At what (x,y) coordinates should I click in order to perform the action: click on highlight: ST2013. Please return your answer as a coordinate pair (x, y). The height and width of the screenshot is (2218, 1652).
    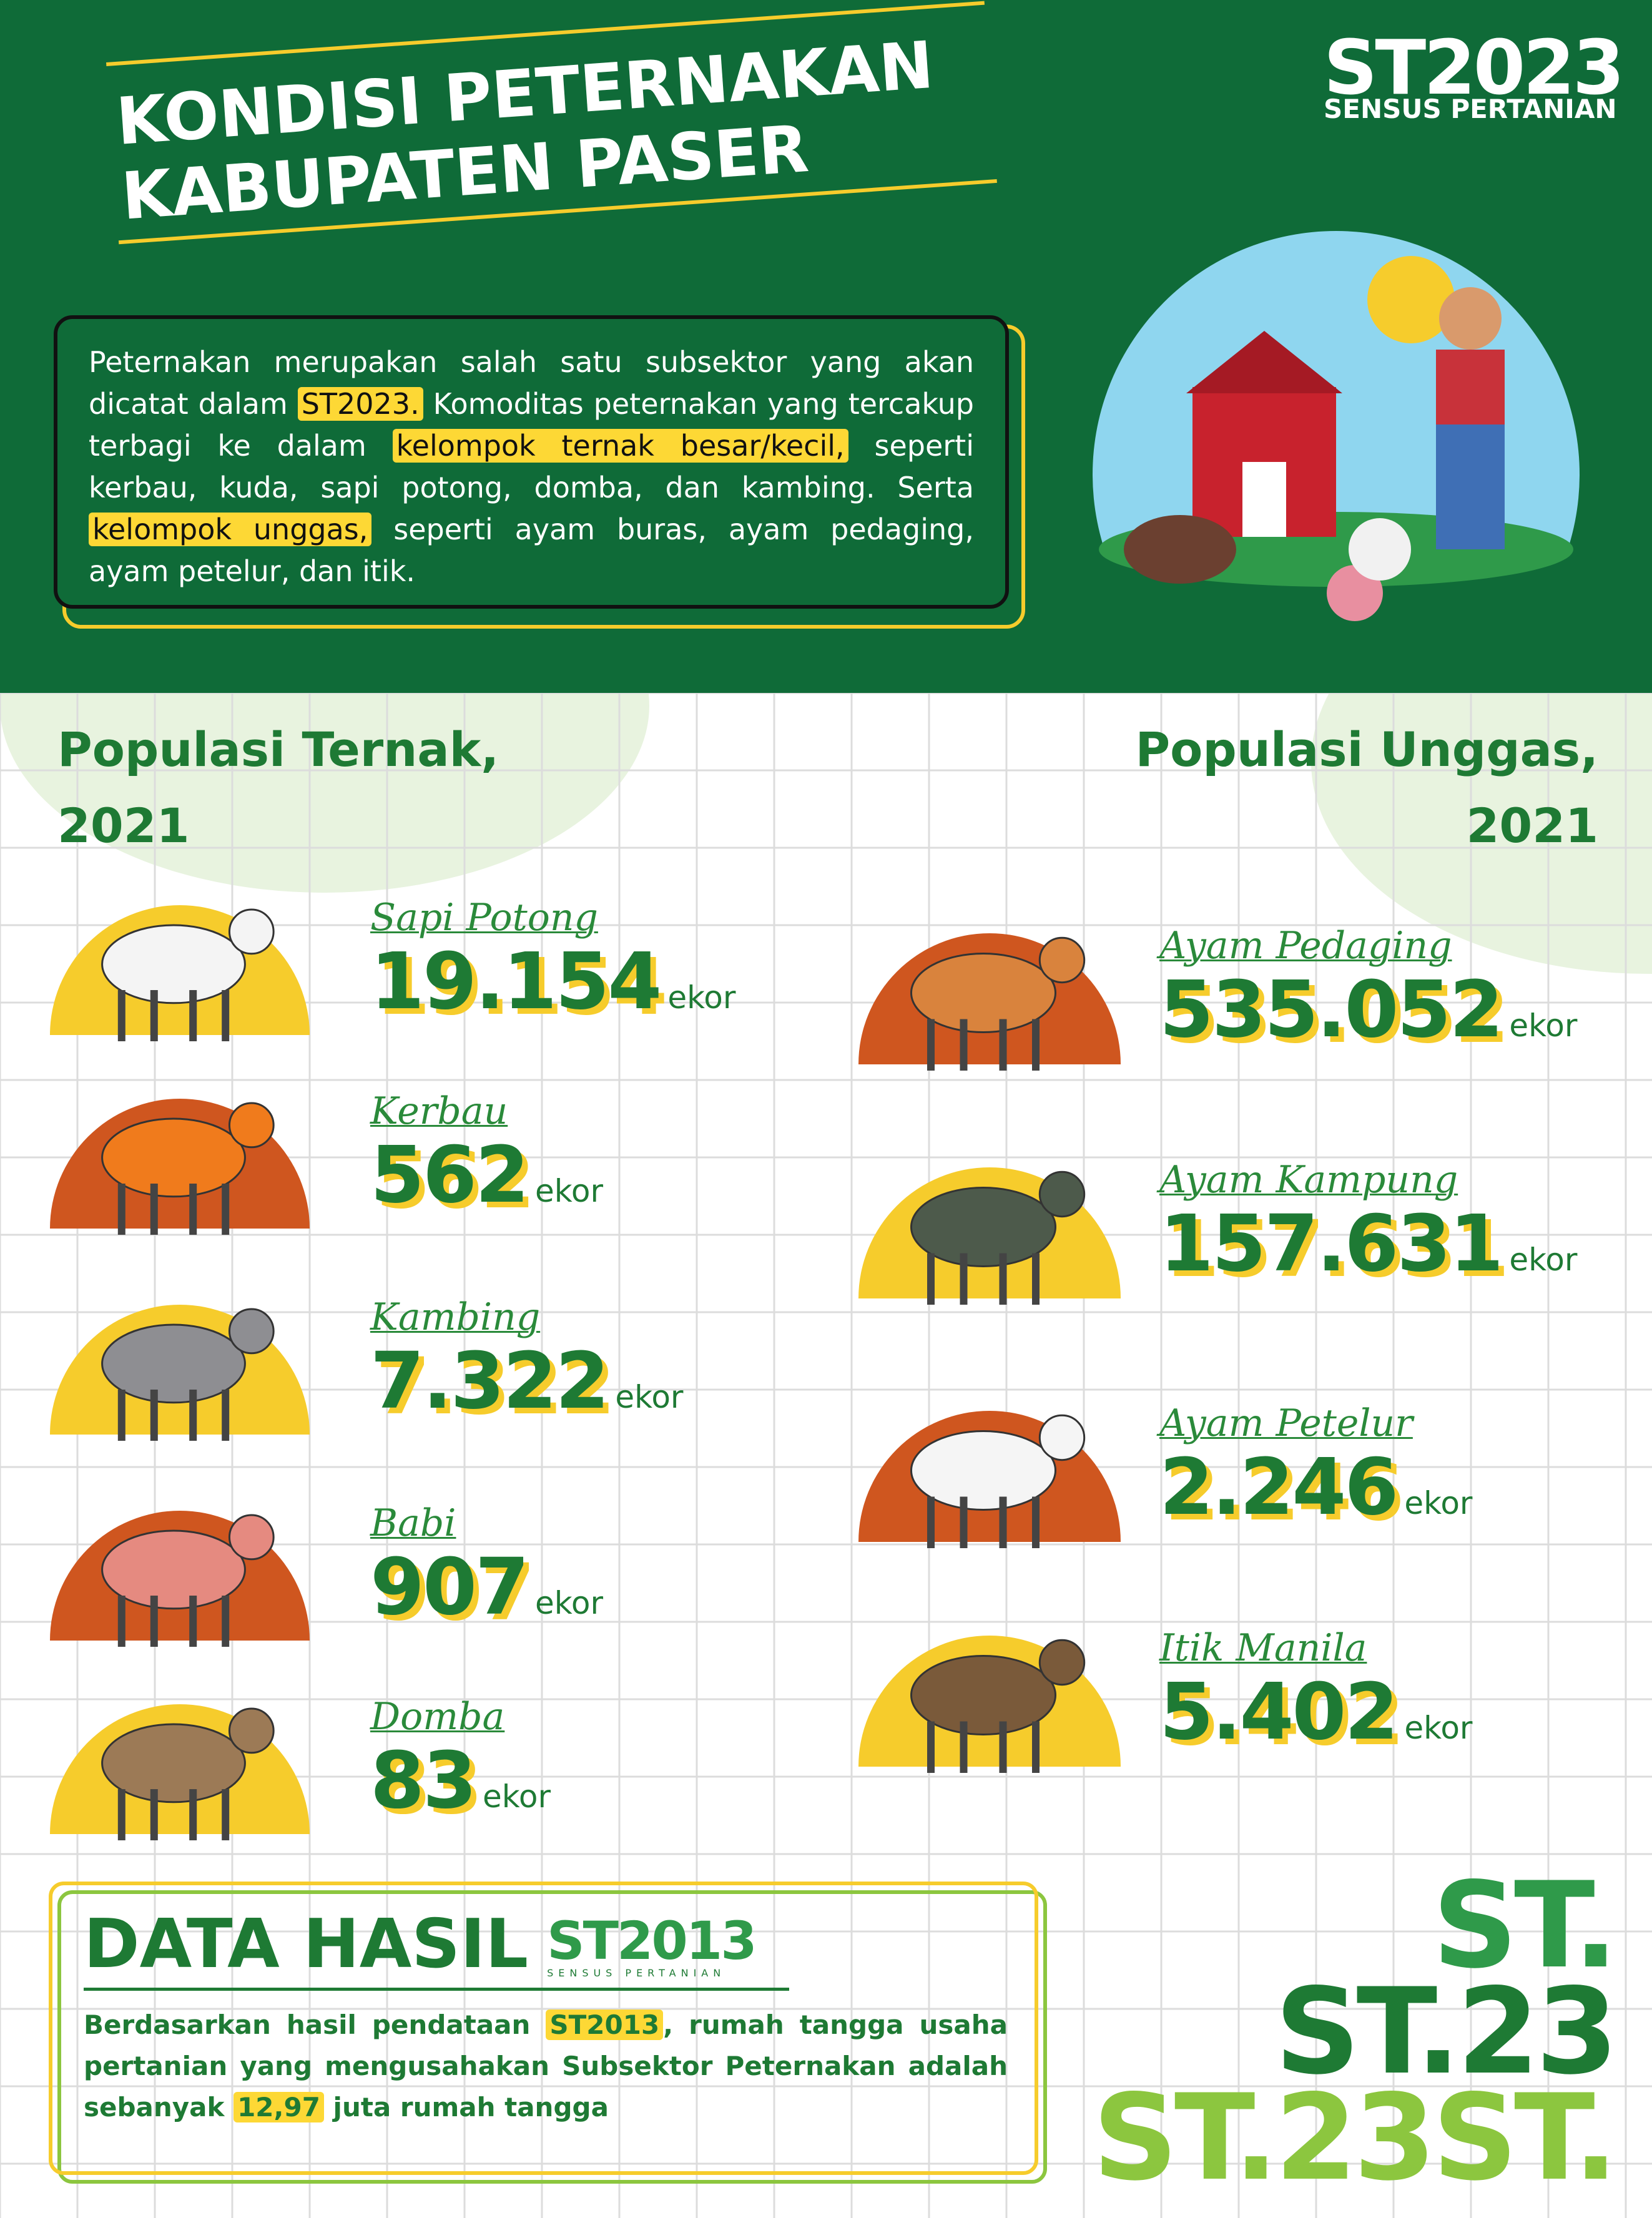
    Looking at the image, I should click on (605, 2024).